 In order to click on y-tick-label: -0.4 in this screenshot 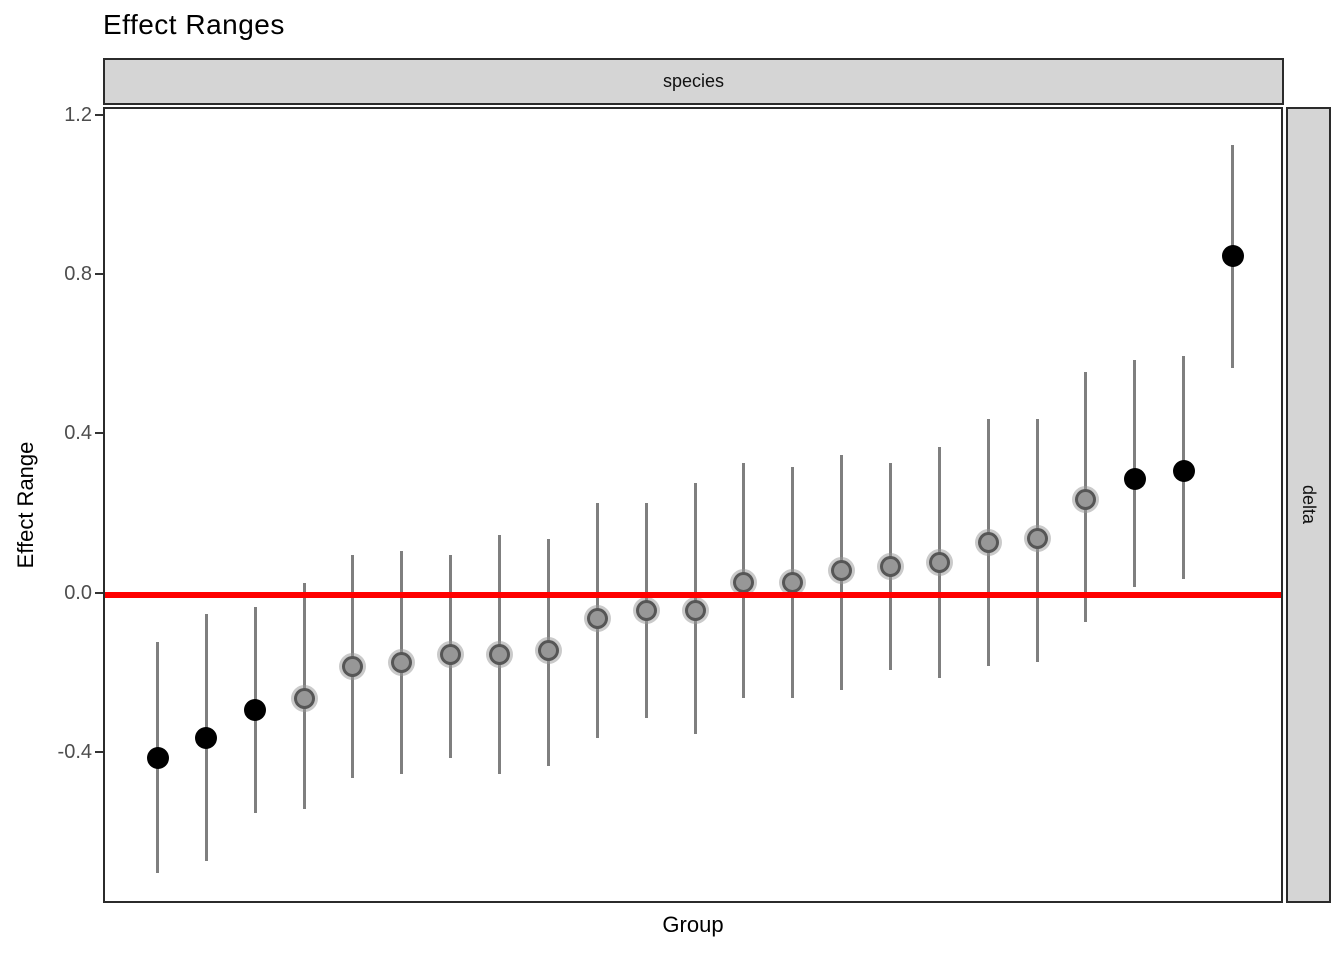, I will do `click(74, 751)`.